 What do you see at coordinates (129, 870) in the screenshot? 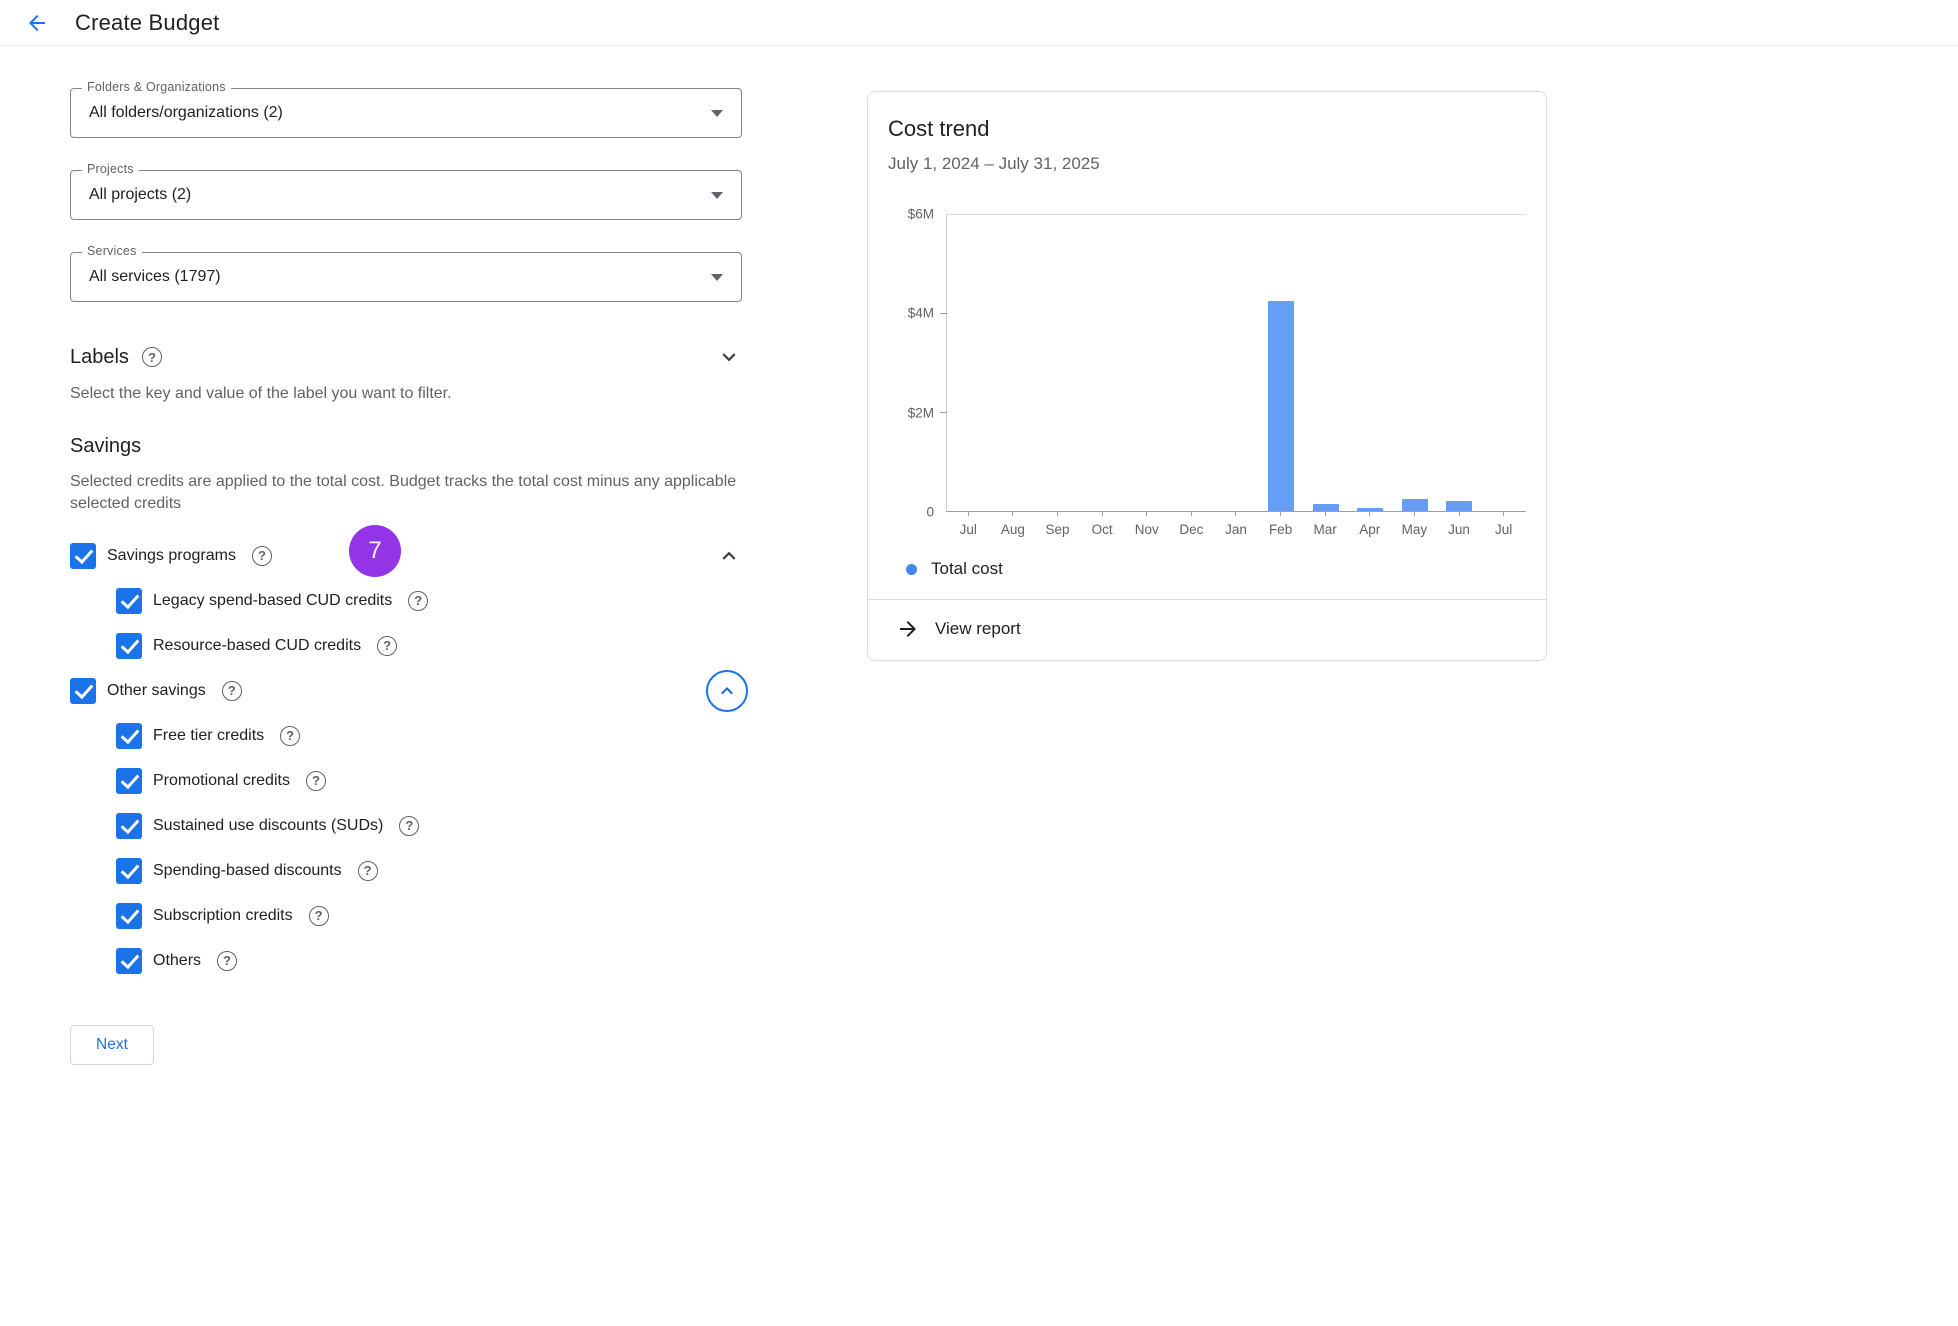
I see `spending-based-discounts-checkbox` at bounding box center [129, 870].